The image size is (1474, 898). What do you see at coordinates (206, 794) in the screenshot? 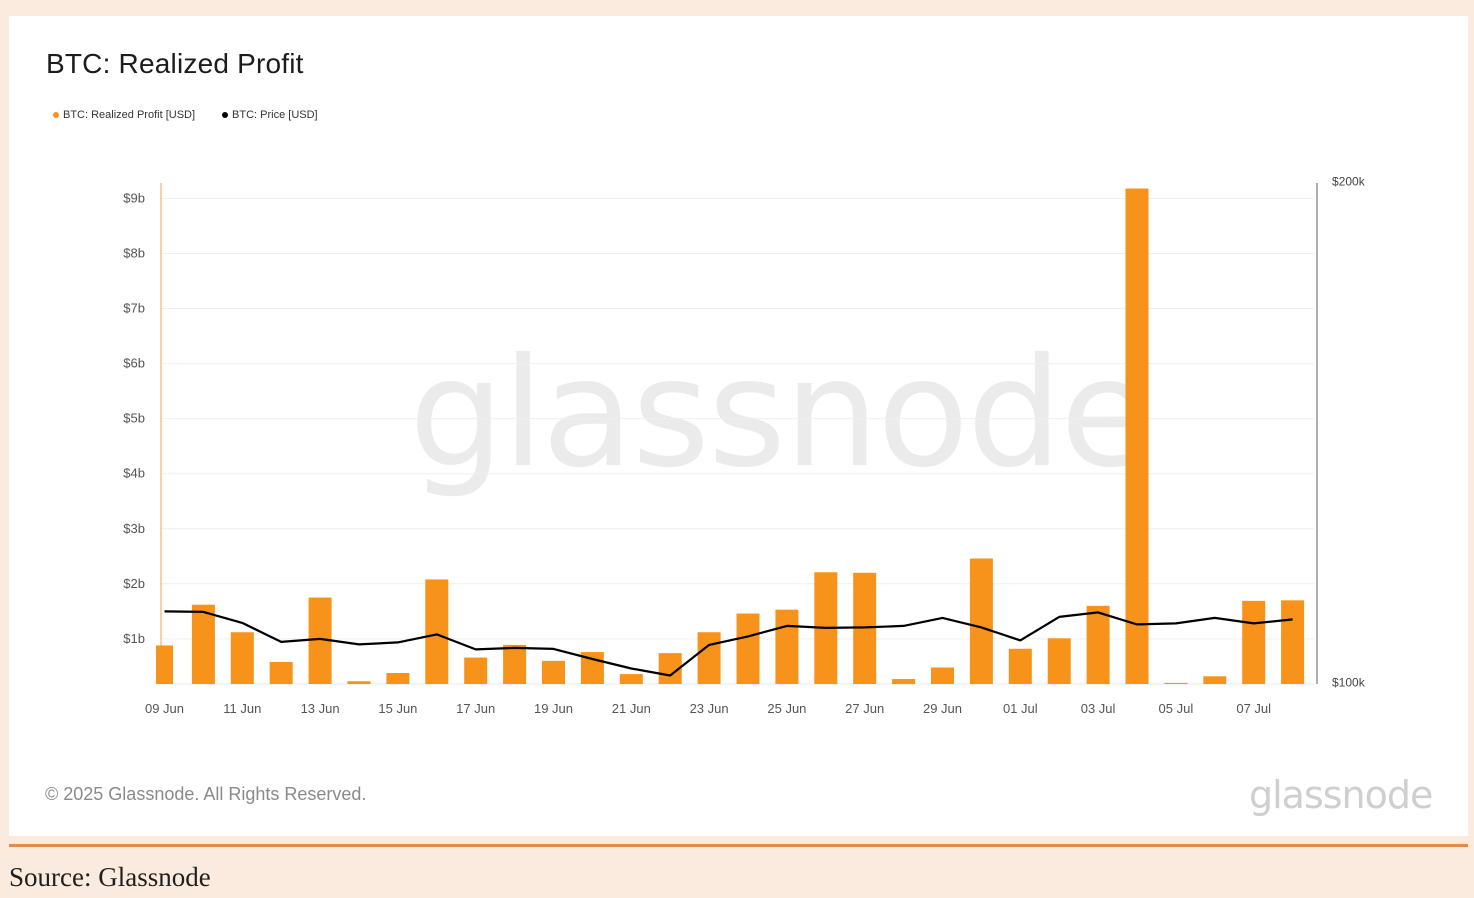
I see `copyright-notice: © 2025 Glassnode. All Rights Reserved.` at bounding box center [206, 794].